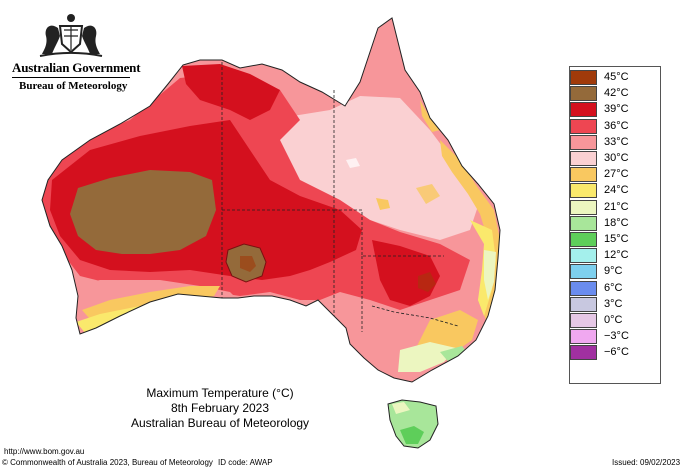  I want to click on legend-label: 21°C, so click(616, 206).